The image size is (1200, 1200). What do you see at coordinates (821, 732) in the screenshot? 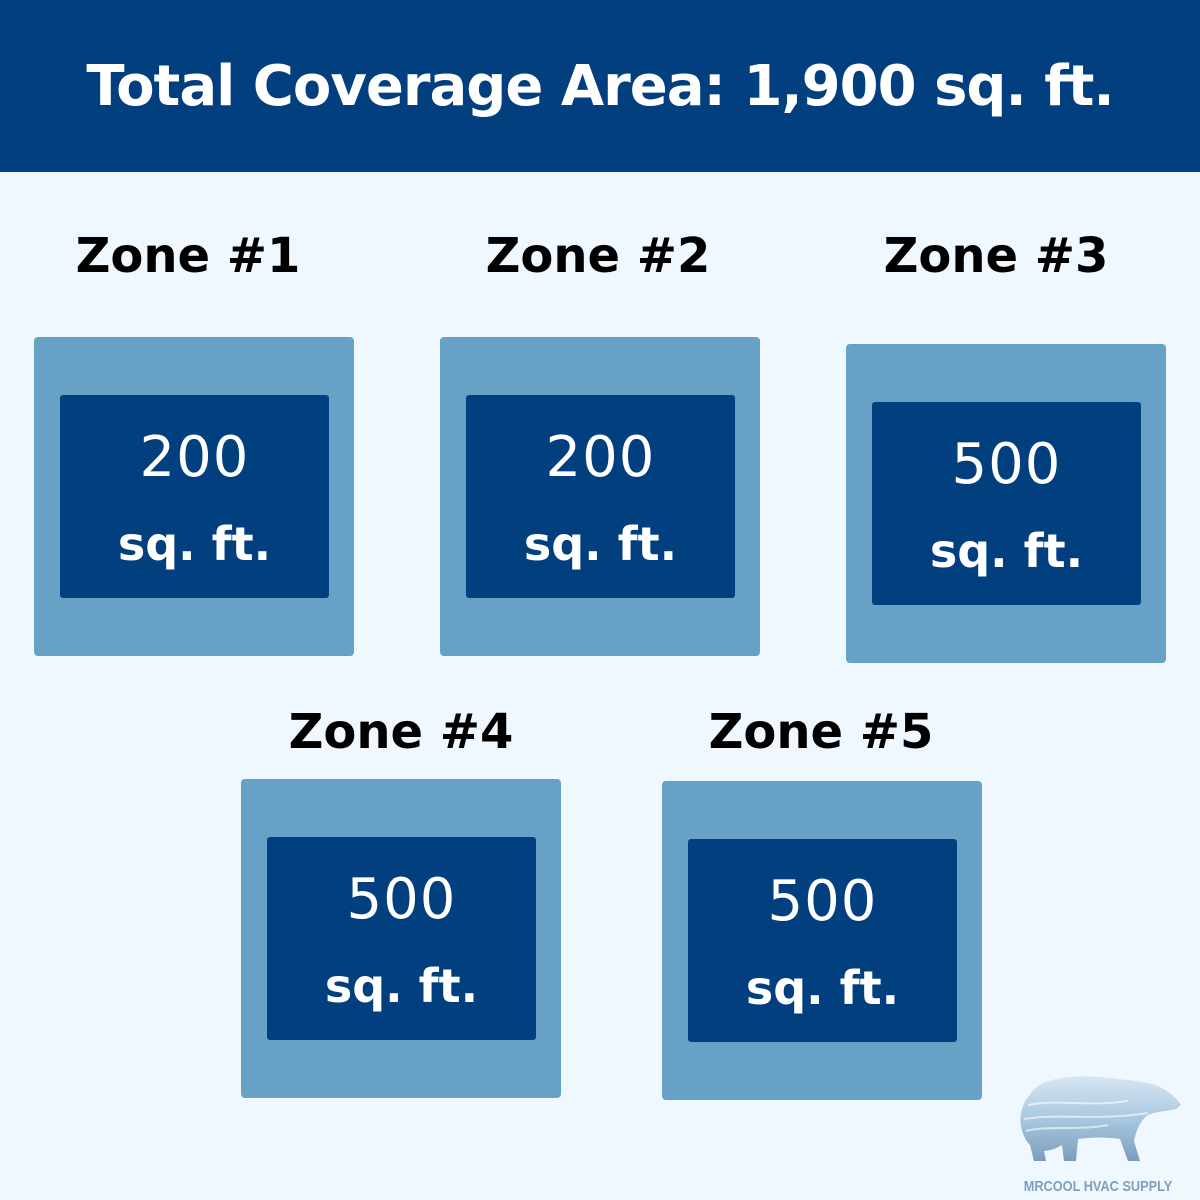
I see `zone-5-label: Zone #5` at bounding box center [821, 732].